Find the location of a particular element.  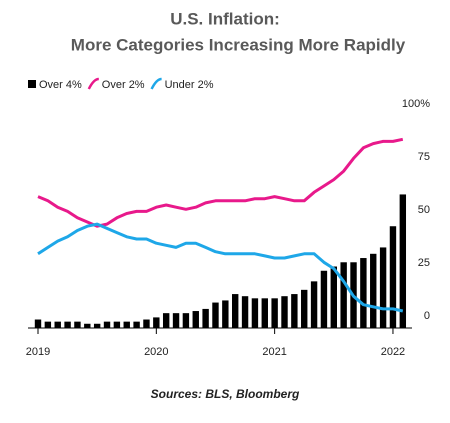

y-tick-label: 0 is located at coordinates (427, 316).